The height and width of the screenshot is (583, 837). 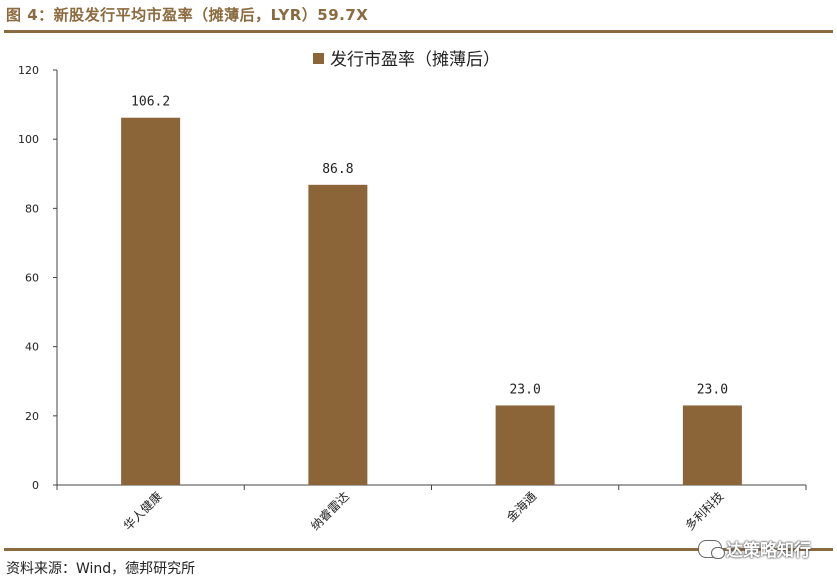 I want to click on watermark: 达策略知行, so click(x=754, y=548).